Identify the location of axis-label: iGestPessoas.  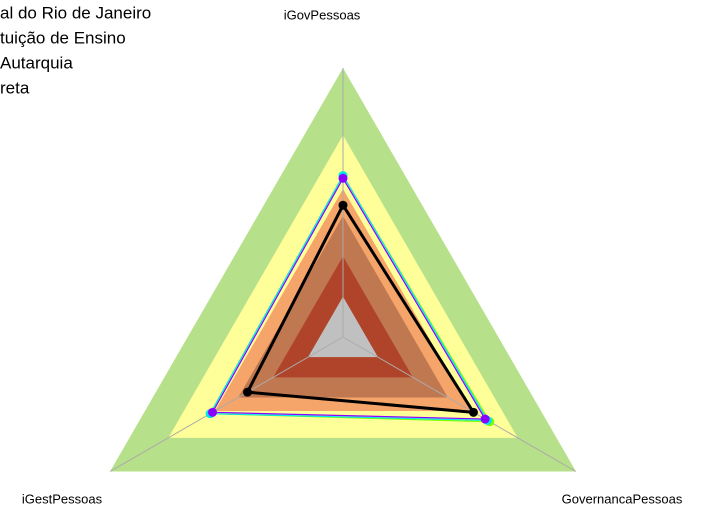
(62, 498).